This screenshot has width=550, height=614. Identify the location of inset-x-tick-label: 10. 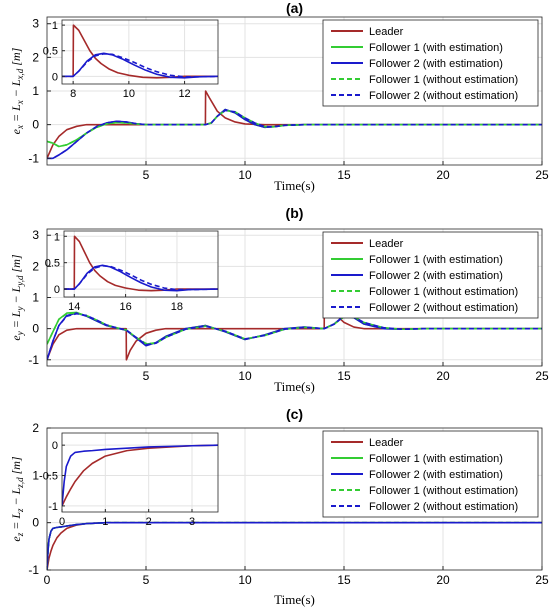
(129, 94).